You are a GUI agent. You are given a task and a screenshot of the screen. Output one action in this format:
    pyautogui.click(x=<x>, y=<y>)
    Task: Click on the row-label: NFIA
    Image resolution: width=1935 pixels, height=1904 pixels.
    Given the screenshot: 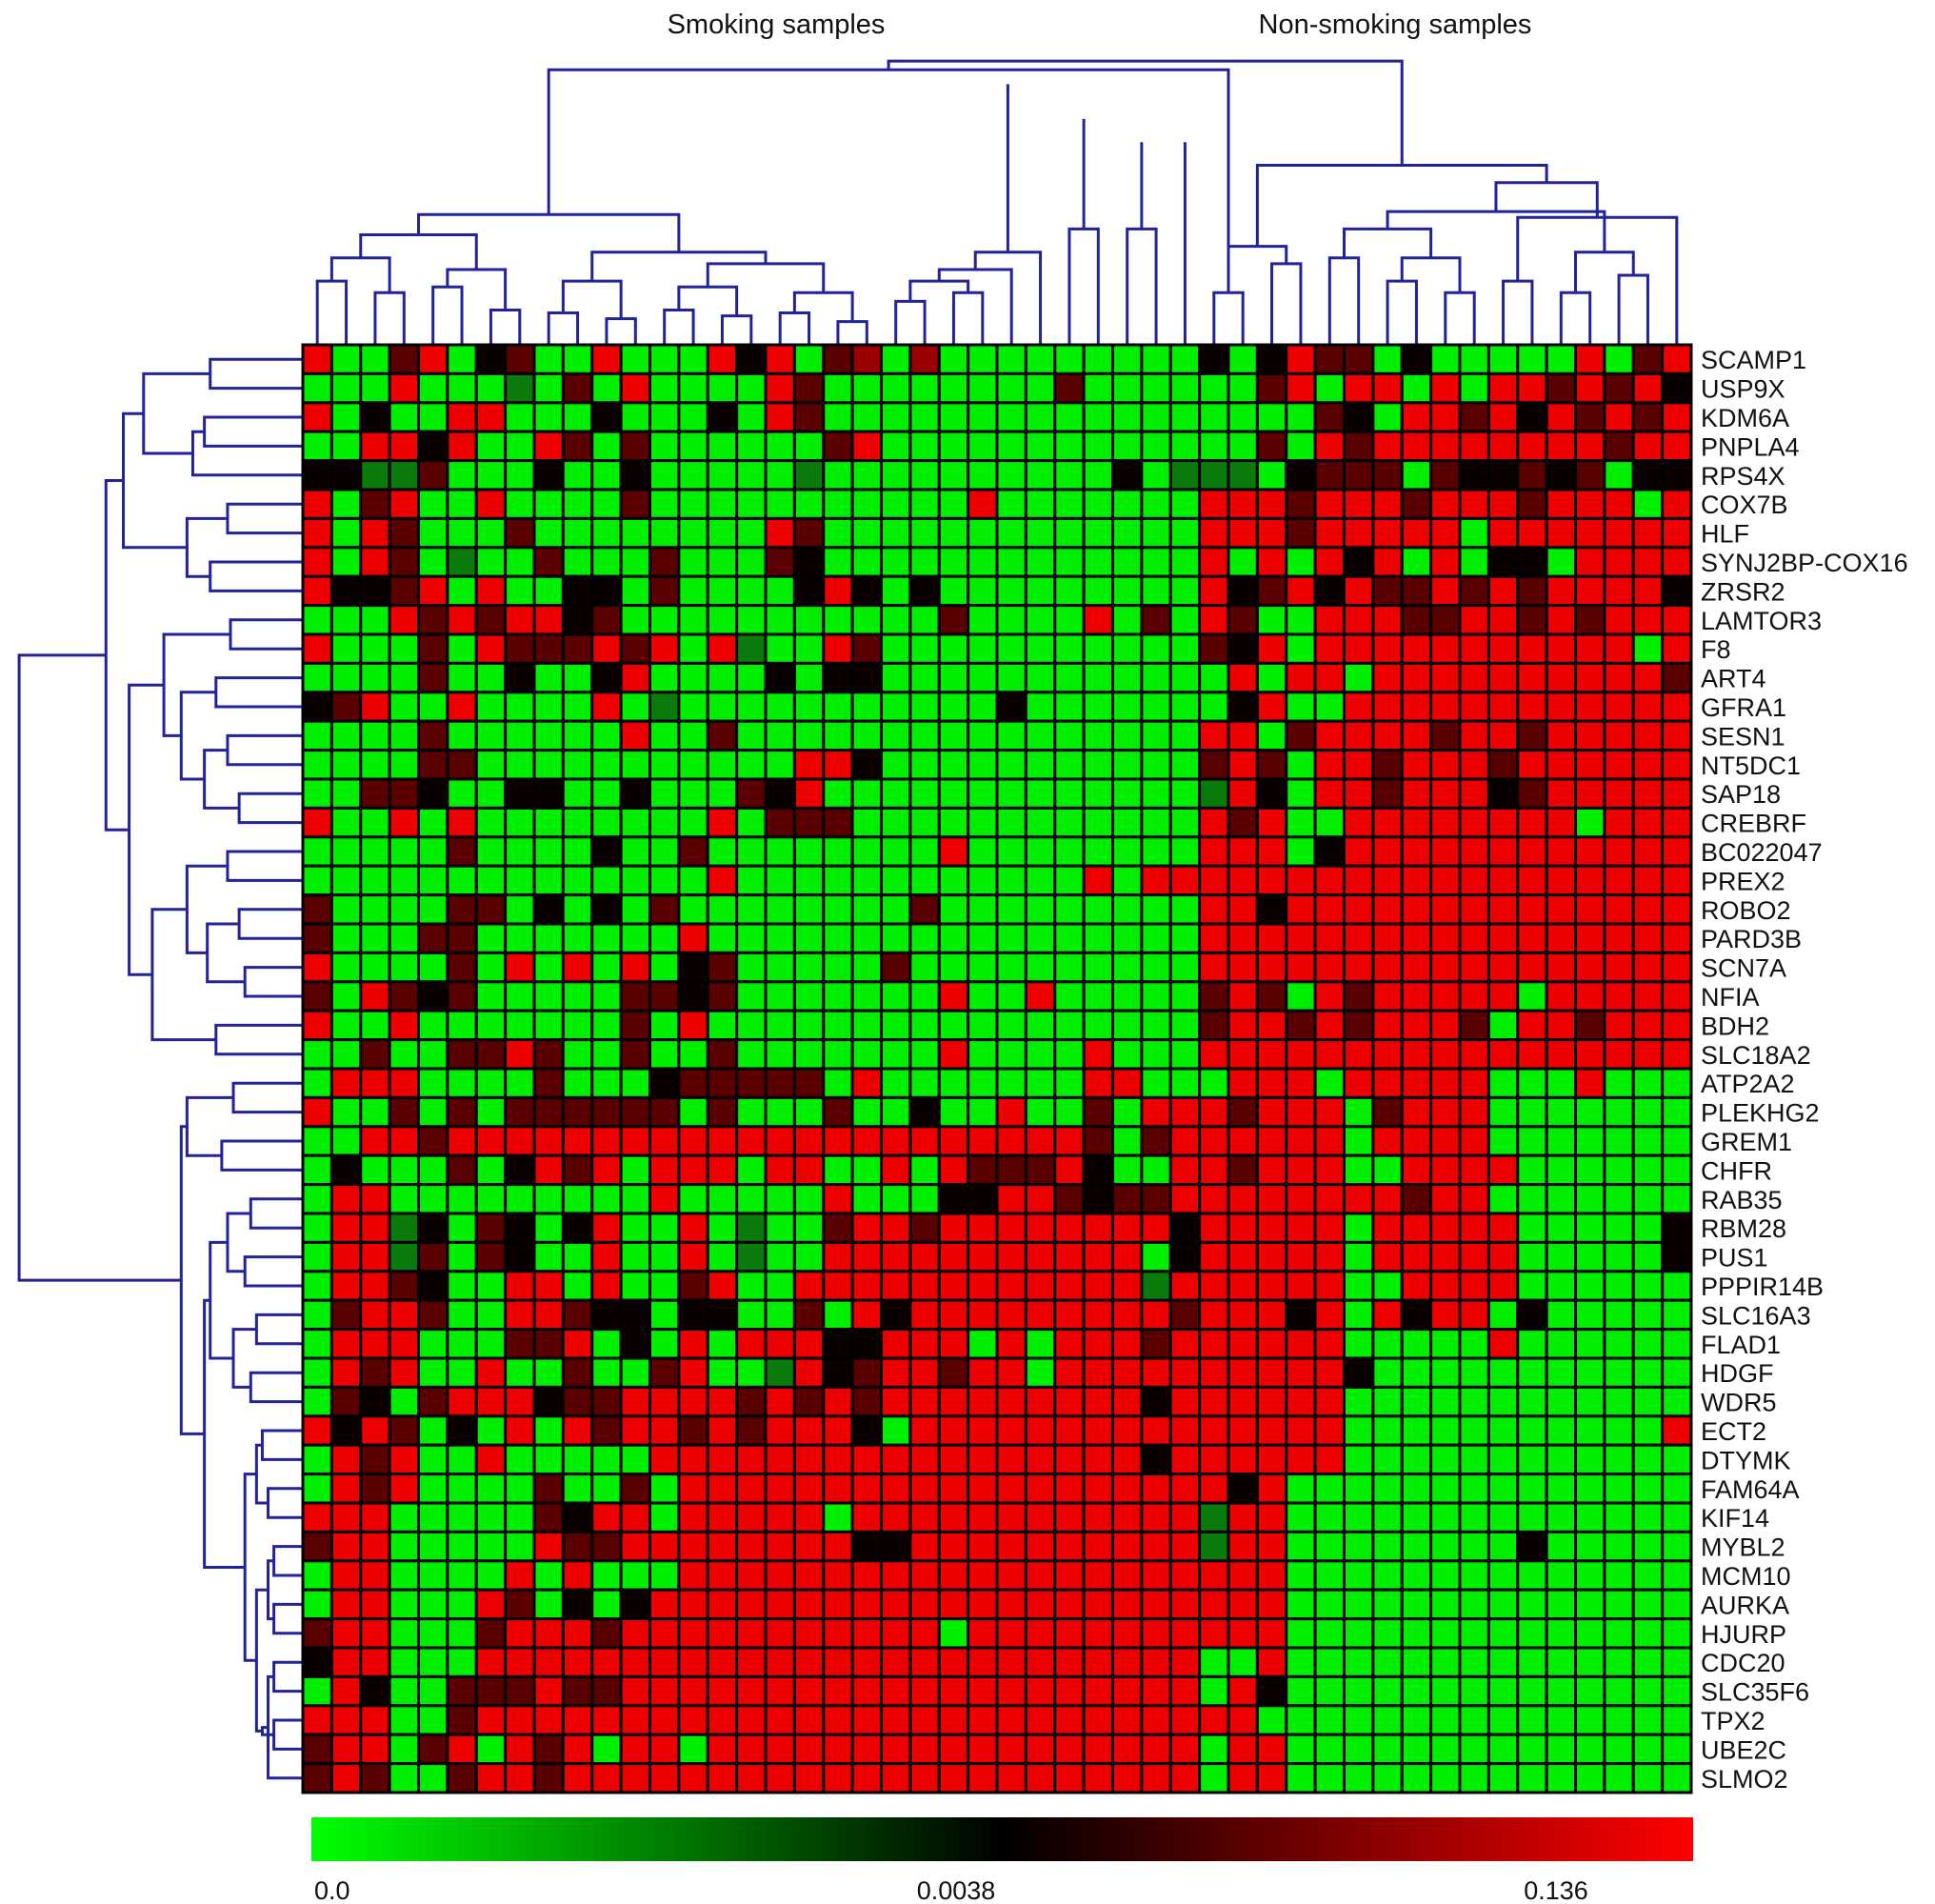 What is the action you would take?
    pyautogui.click(x=1731, y=998)
    